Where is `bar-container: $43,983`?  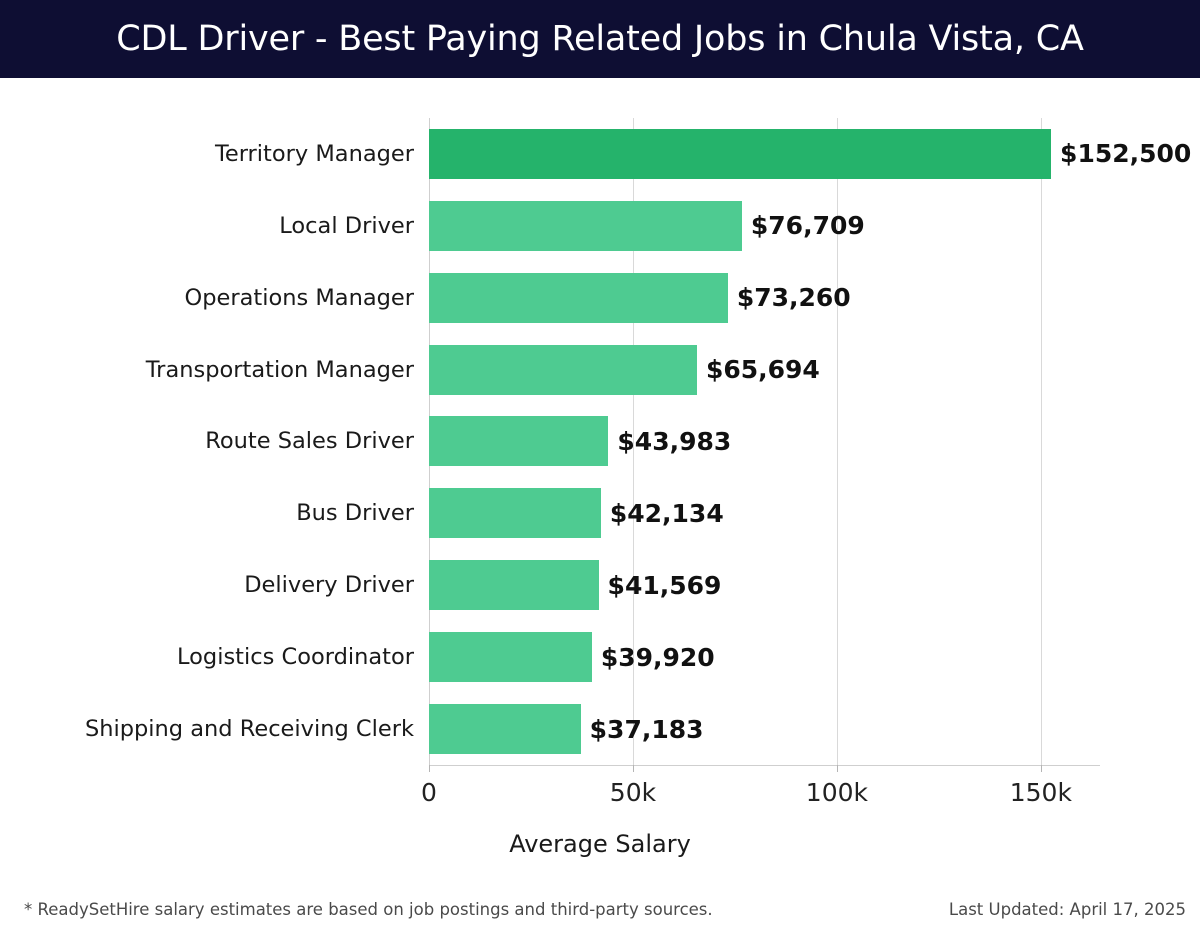 bar-container: $43,983 is located at coordinates (580, 442).